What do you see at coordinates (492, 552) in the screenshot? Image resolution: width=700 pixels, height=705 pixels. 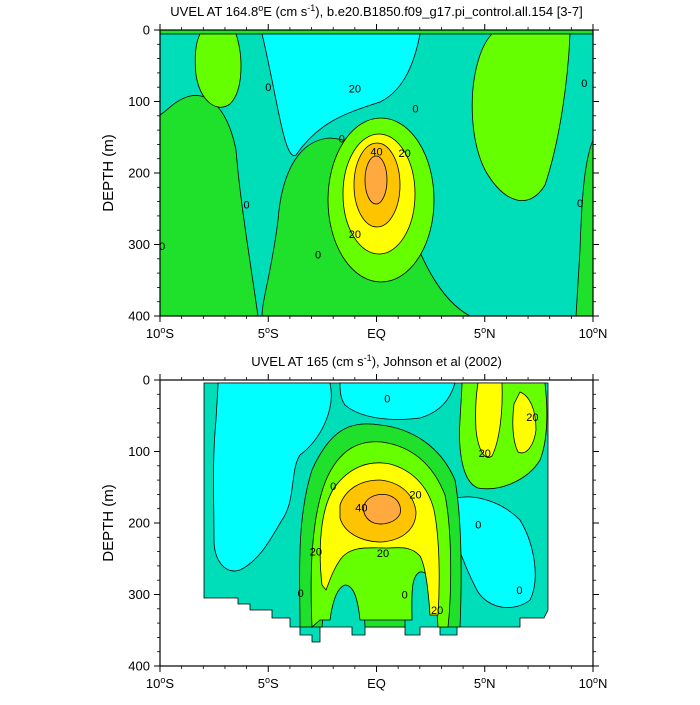 I see `obs-band-neg-east` at bounding box center [492, 552].